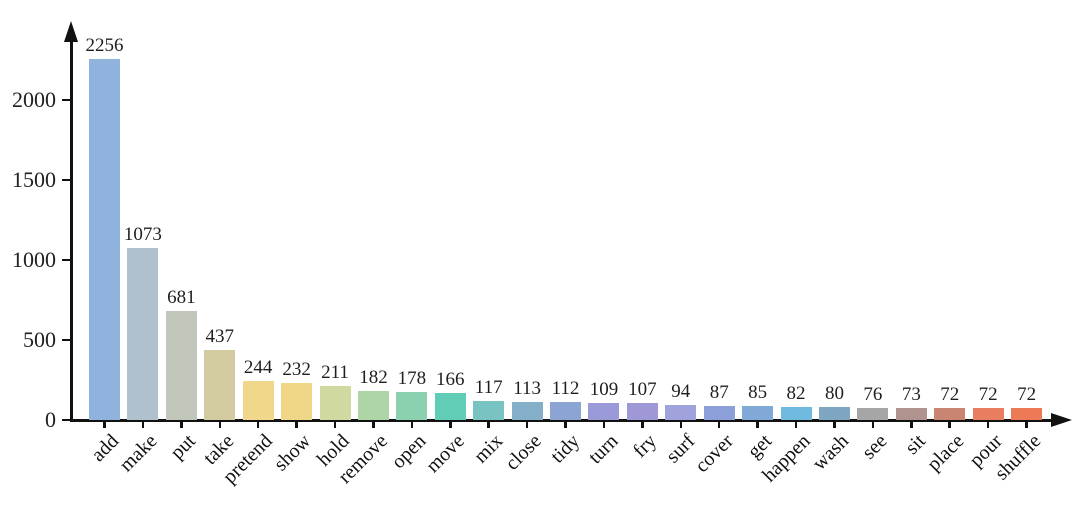 The height and width of the screenshot is (529, 1080). Describe the element at coordinates (642, 389) in the screenshot. I see `bar-value-label: 107` at that location.